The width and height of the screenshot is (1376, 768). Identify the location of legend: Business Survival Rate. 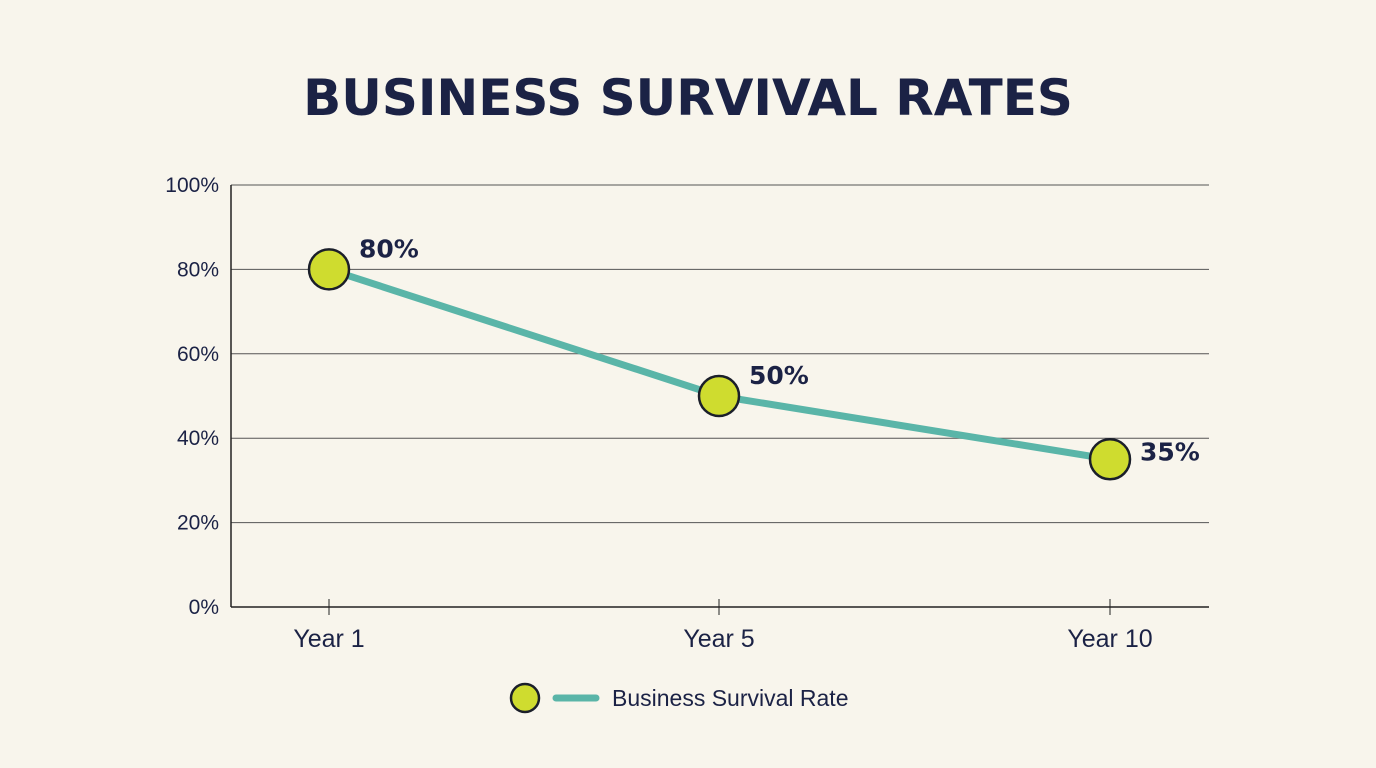
(679, 698).